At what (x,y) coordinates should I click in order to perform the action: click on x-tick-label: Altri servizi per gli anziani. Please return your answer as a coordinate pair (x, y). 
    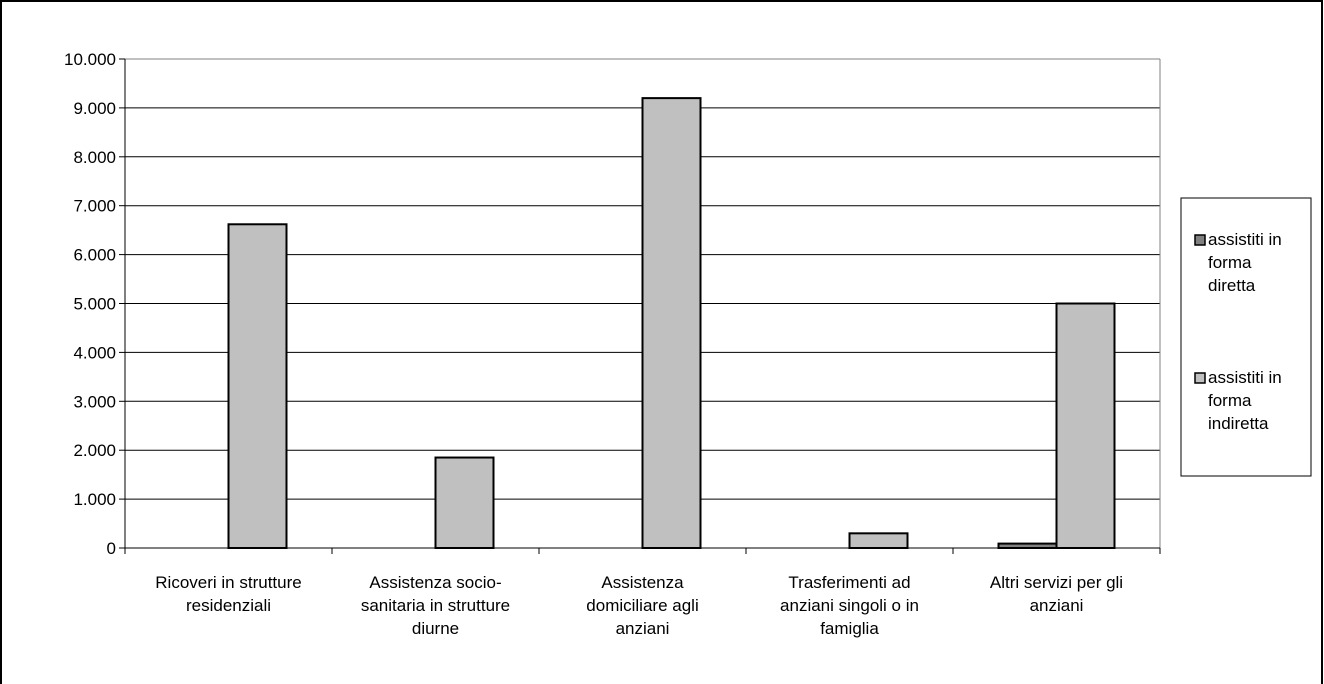
    Looking at the image, I should click on (1056, 594).